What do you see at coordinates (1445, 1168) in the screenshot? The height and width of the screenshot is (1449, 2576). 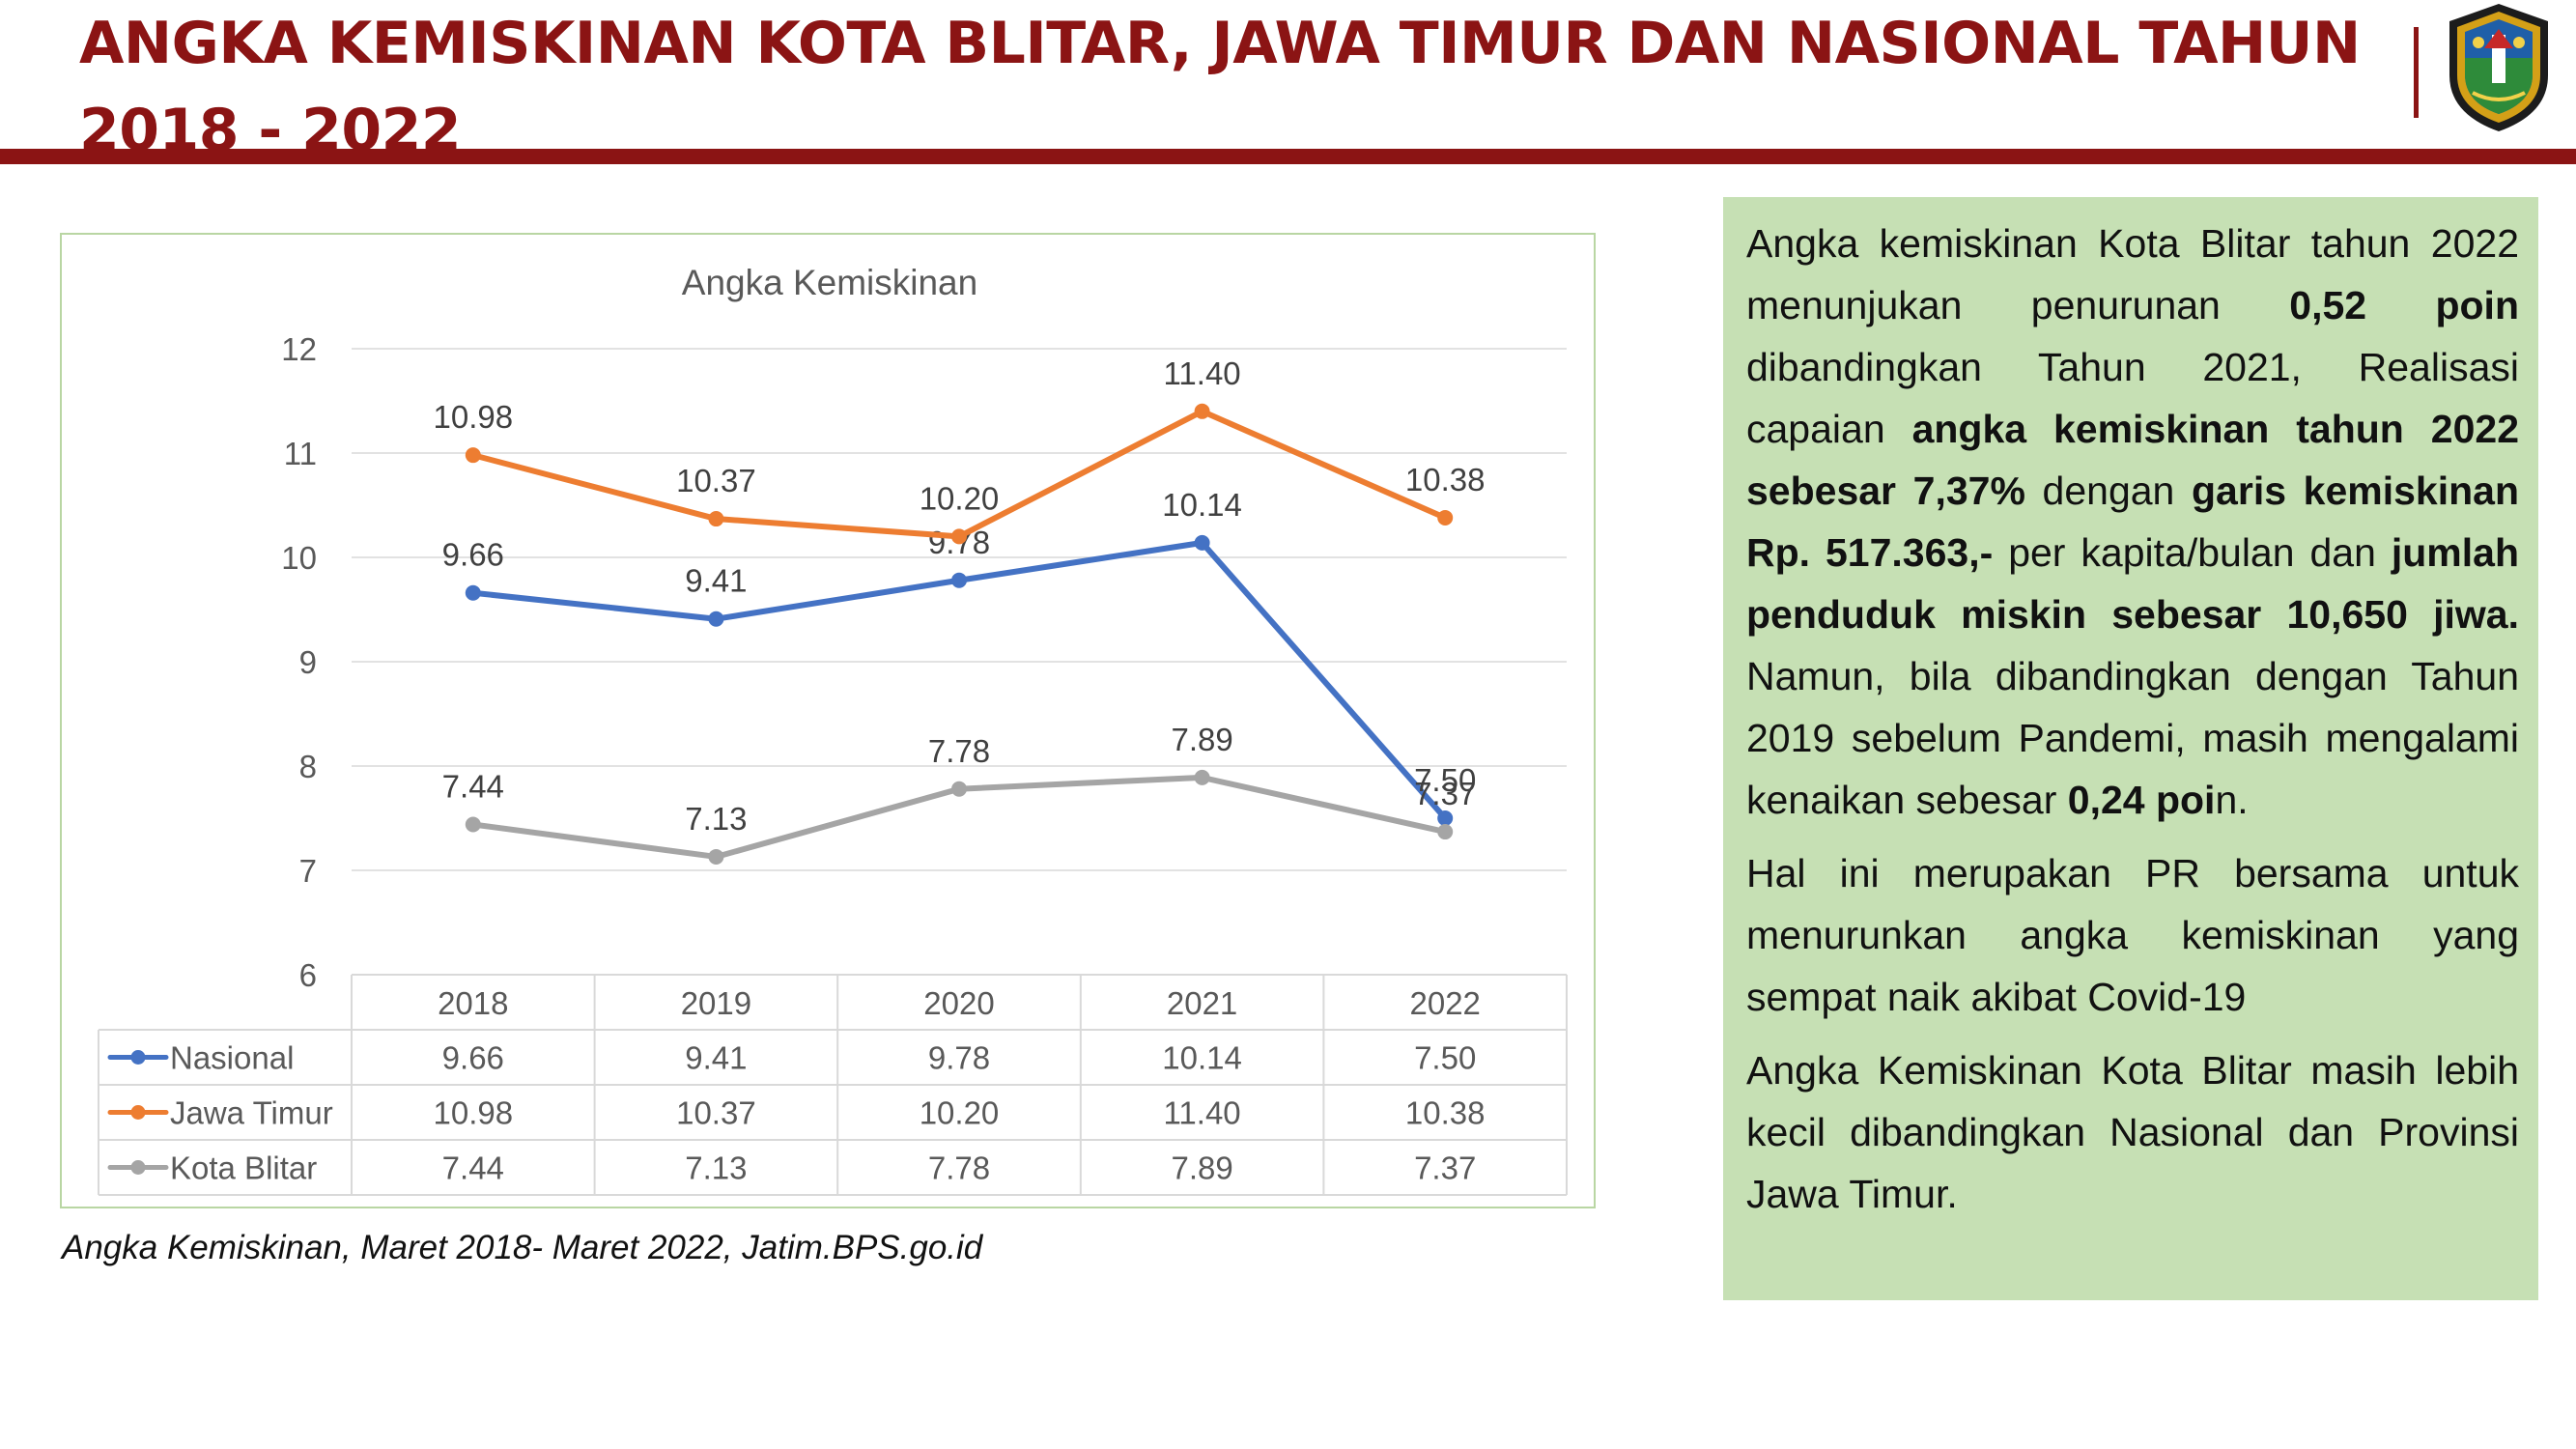 I see `table-cell: 7.37` at bounding box center [1445, 1168].